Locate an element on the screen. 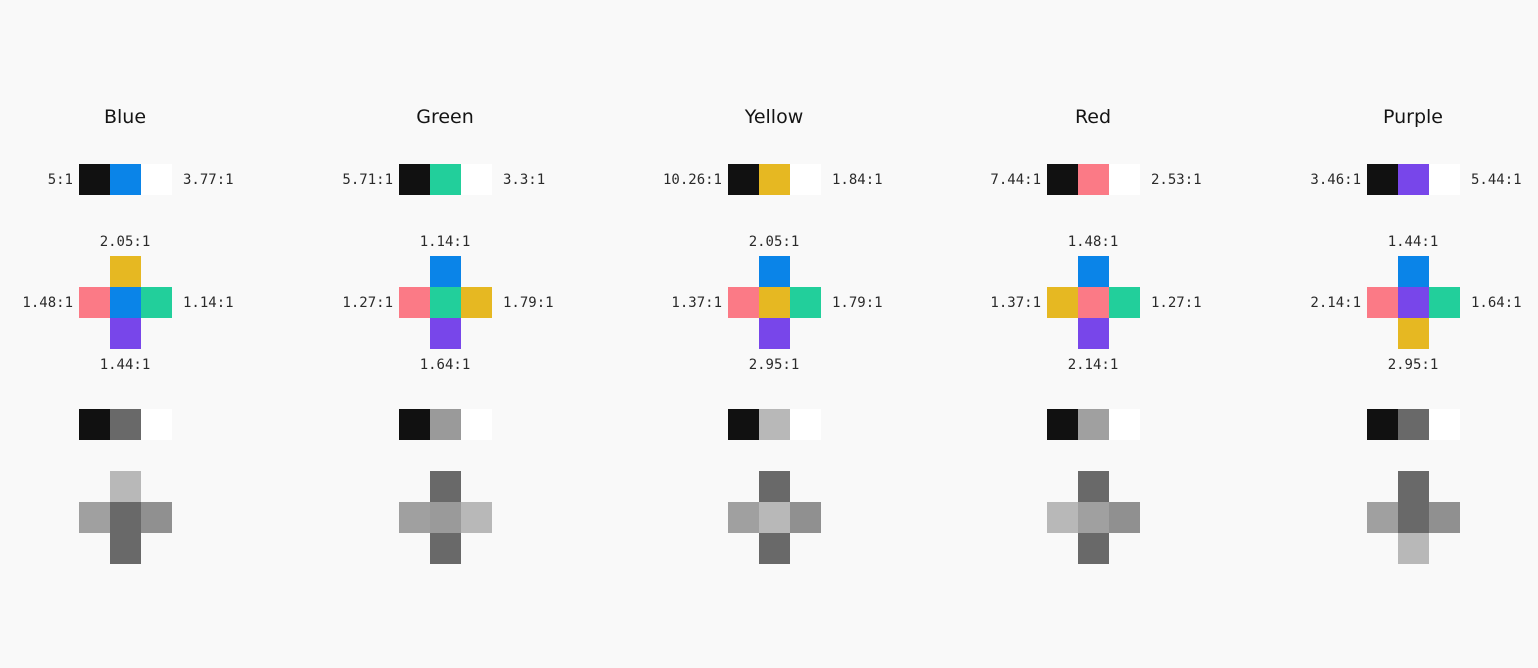 The width and height of the screenshot is (1538, 668). cross-ratio-right: 1.64:1 is located at coordinates (1496, 303).